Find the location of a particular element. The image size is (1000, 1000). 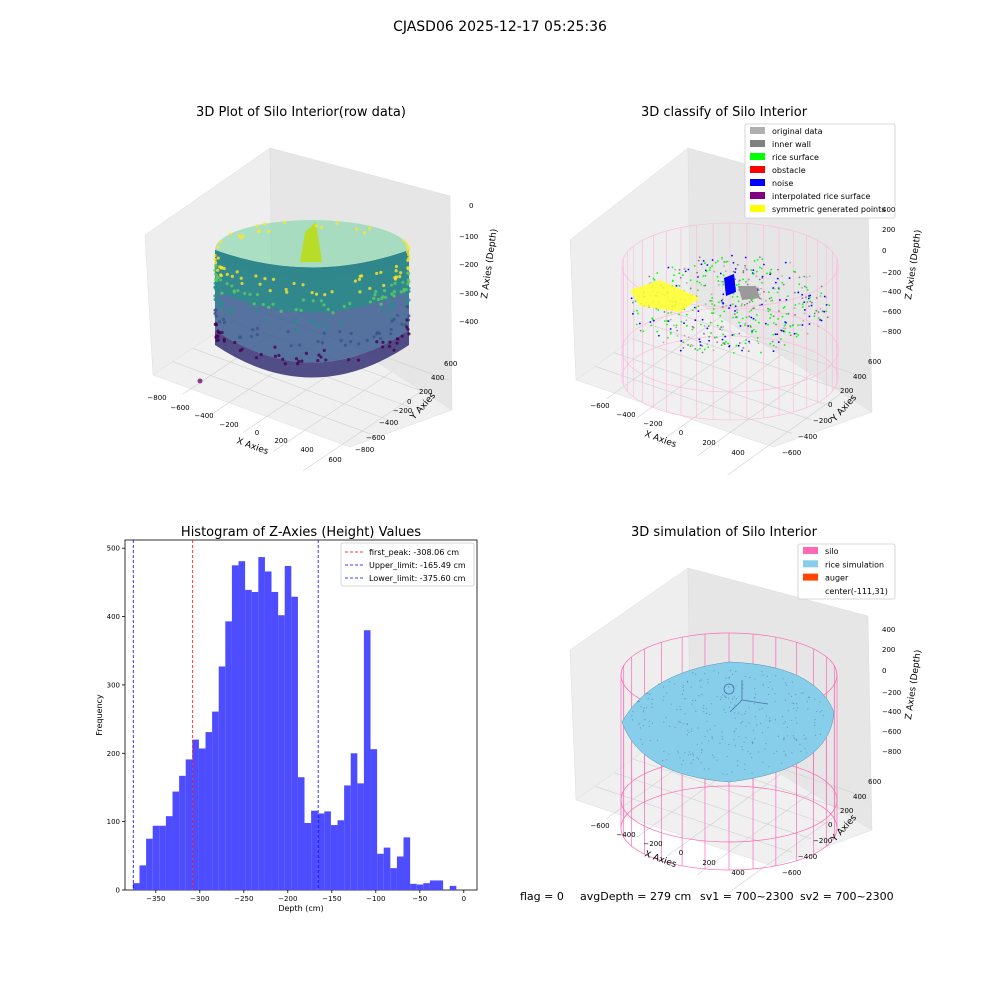

outlier-point is located at coordinates (200, 381).